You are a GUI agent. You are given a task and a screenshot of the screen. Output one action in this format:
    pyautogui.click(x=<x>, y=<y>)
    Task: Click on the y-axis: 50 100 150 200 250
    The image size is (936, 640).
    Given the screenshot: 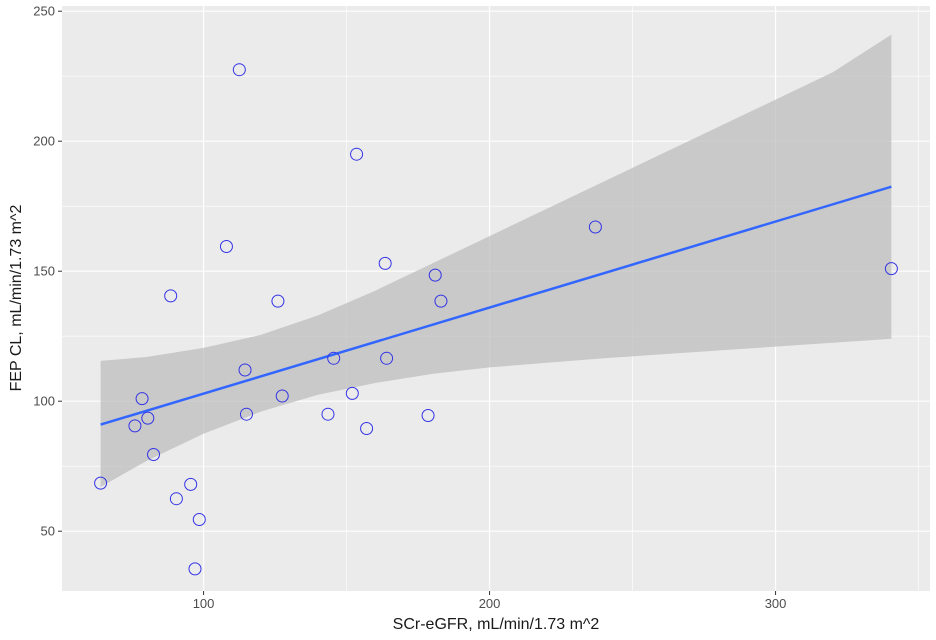 What is the action you would take?
    pyautogui.click(x=47, y=271)
    